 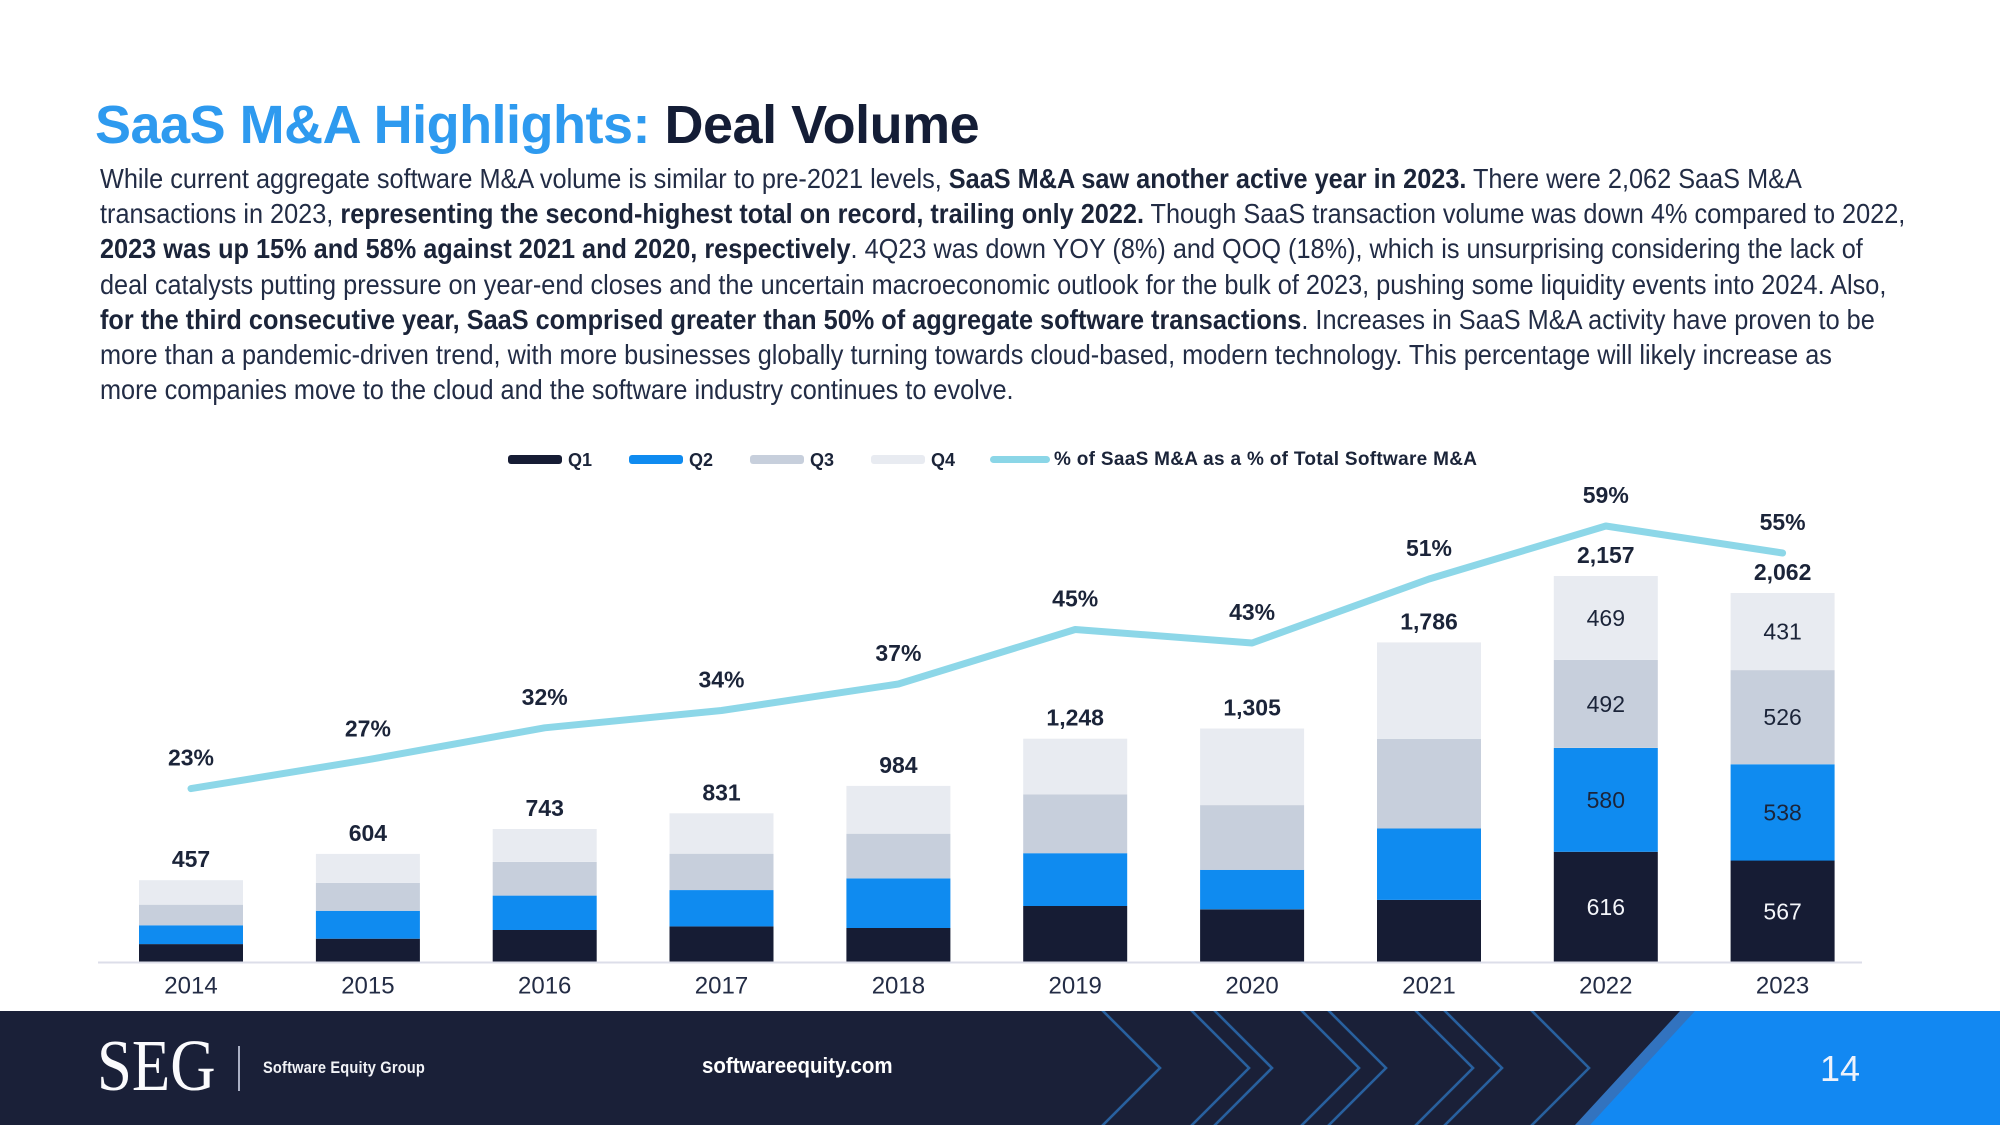 I want to click on svg-text: 431, so click(x=1782, y=632).